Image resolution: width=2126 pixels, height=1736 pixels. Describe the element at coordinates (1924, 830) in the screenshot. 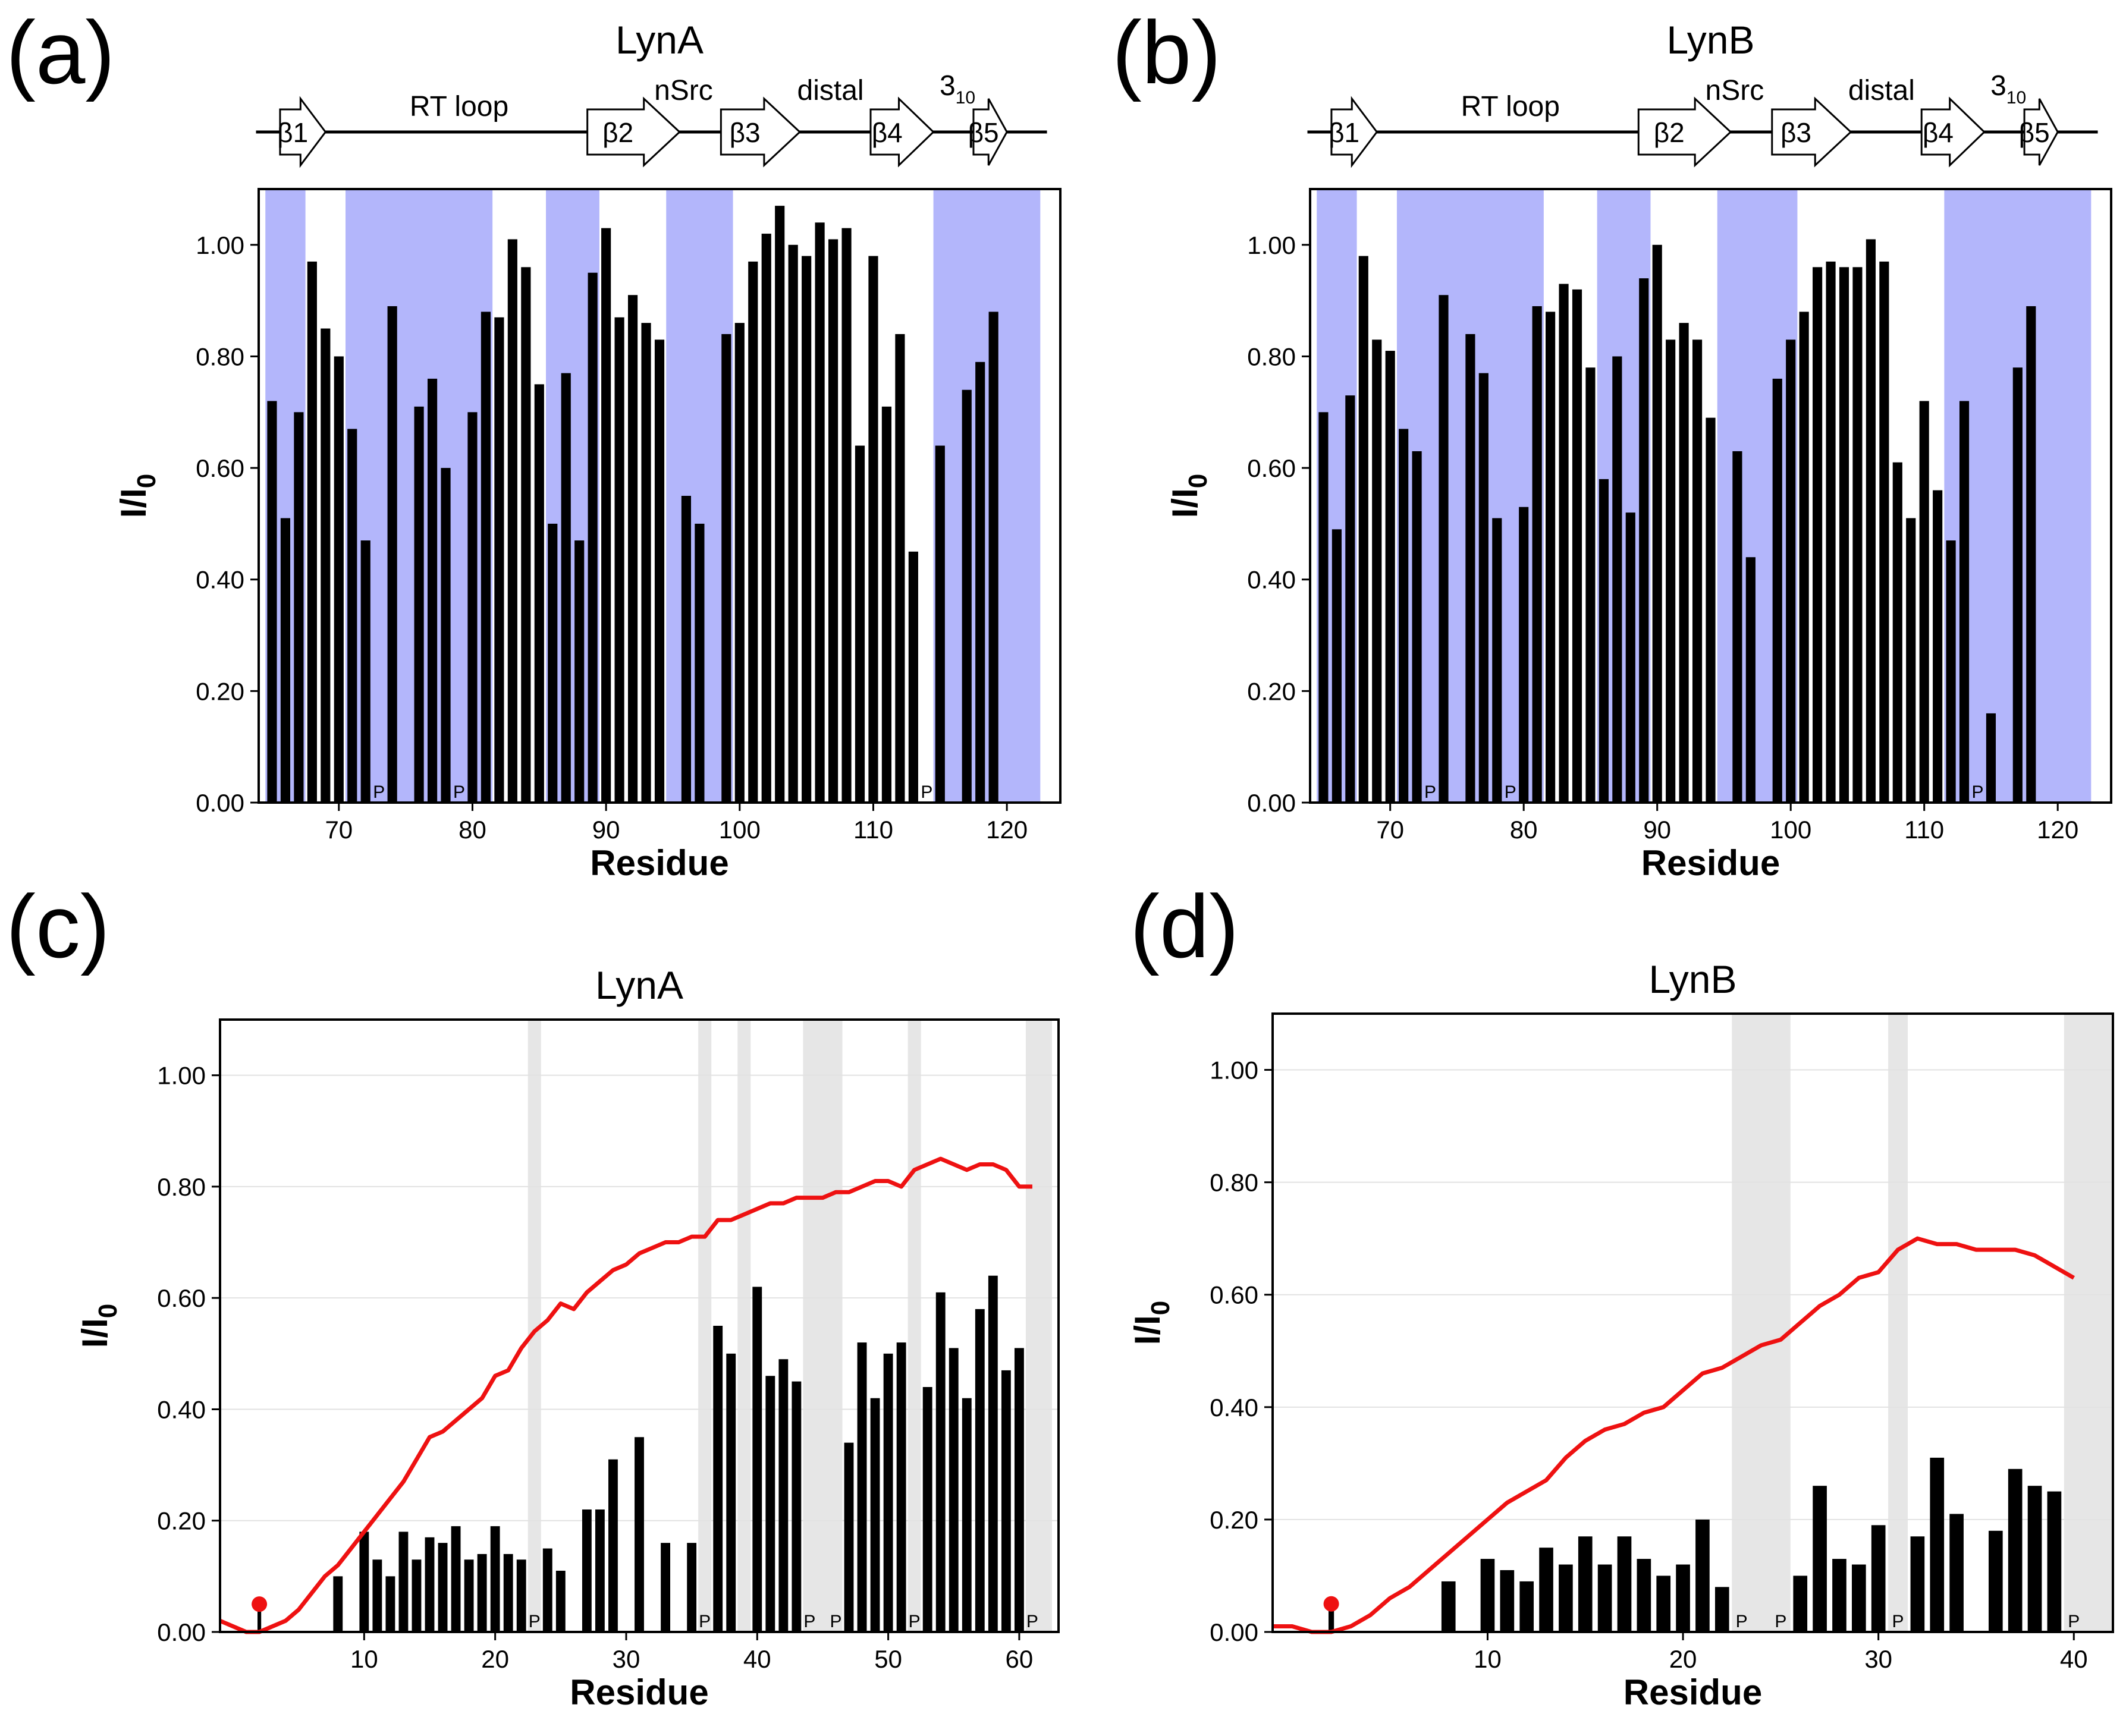

I see `x-tick-label: 110` at that location.